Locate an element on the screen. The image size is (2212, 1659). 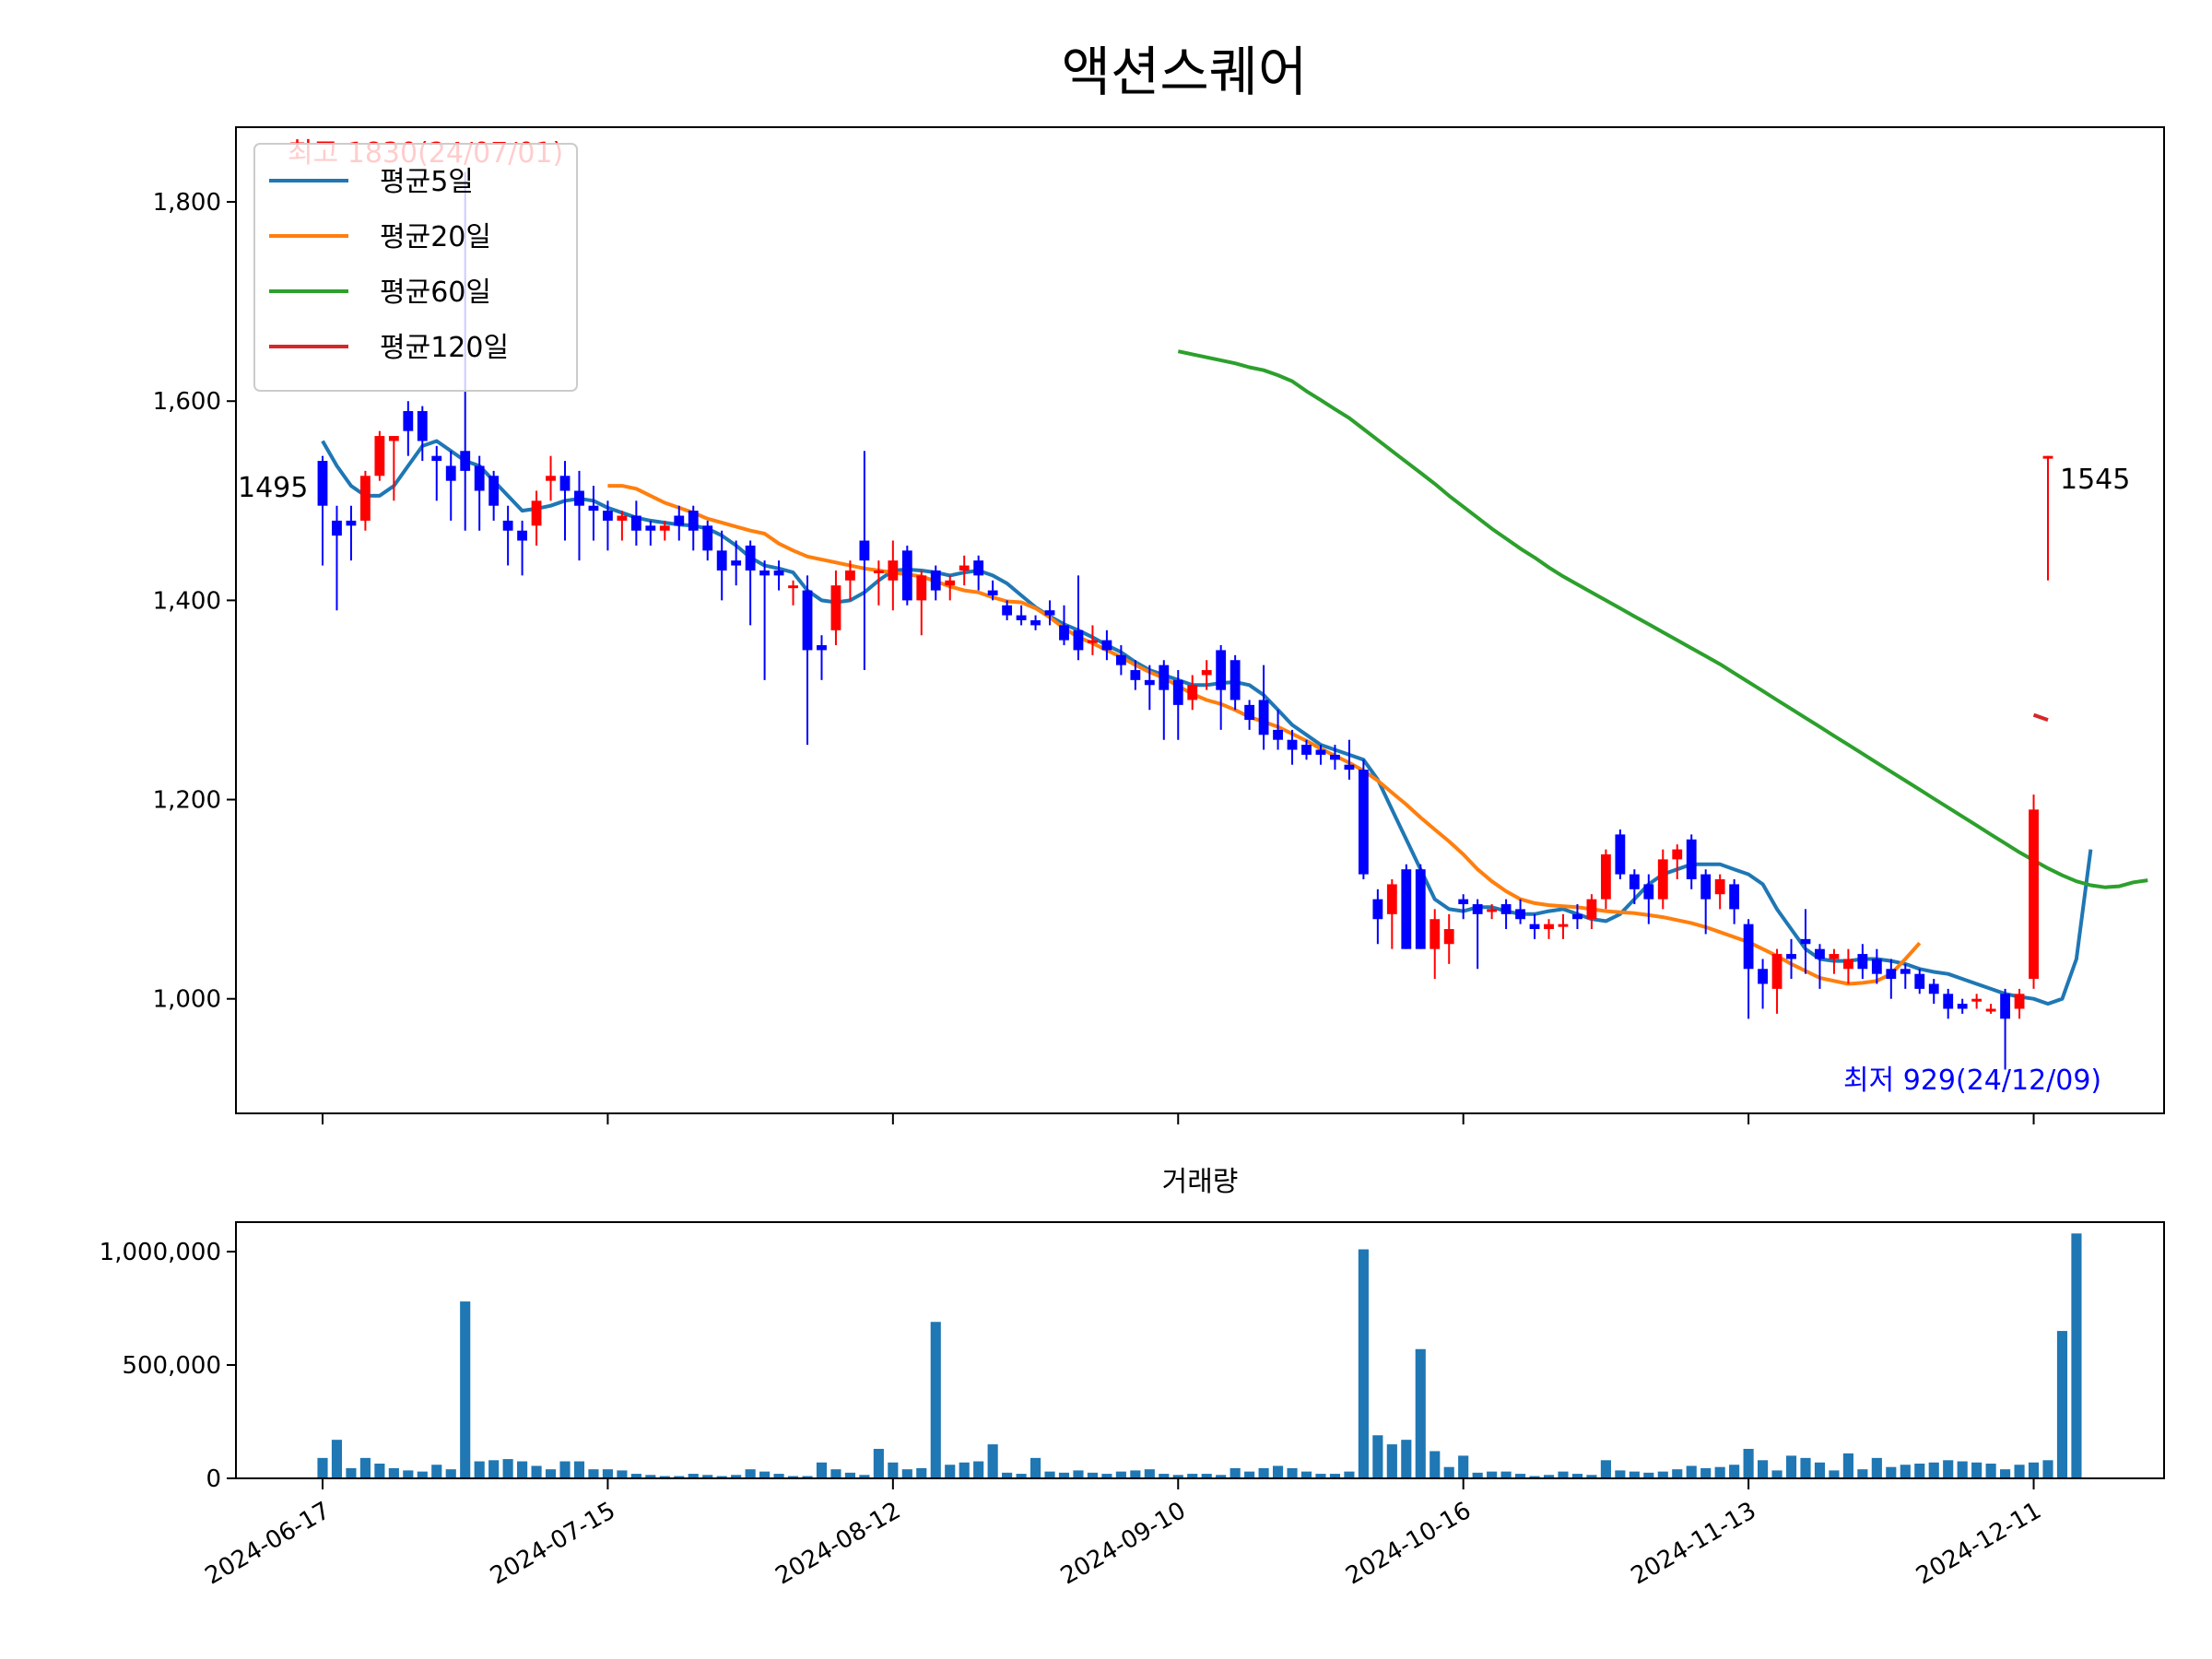
chart-title: 액션스퀘어 is located at coordinates (1185, 72).